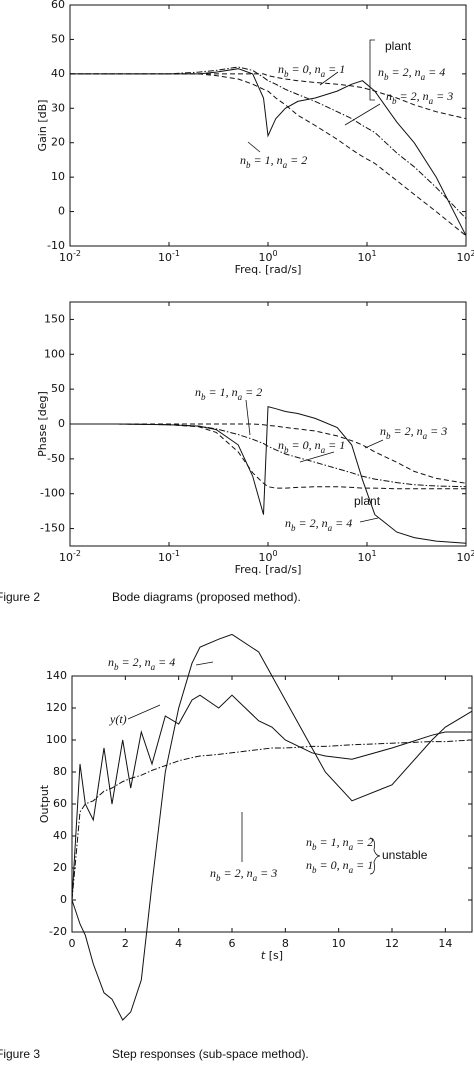  Describe the element at coordinates (42, 424) in the screenshot. I see `y-axis-label: Phase [deg]` at that location.